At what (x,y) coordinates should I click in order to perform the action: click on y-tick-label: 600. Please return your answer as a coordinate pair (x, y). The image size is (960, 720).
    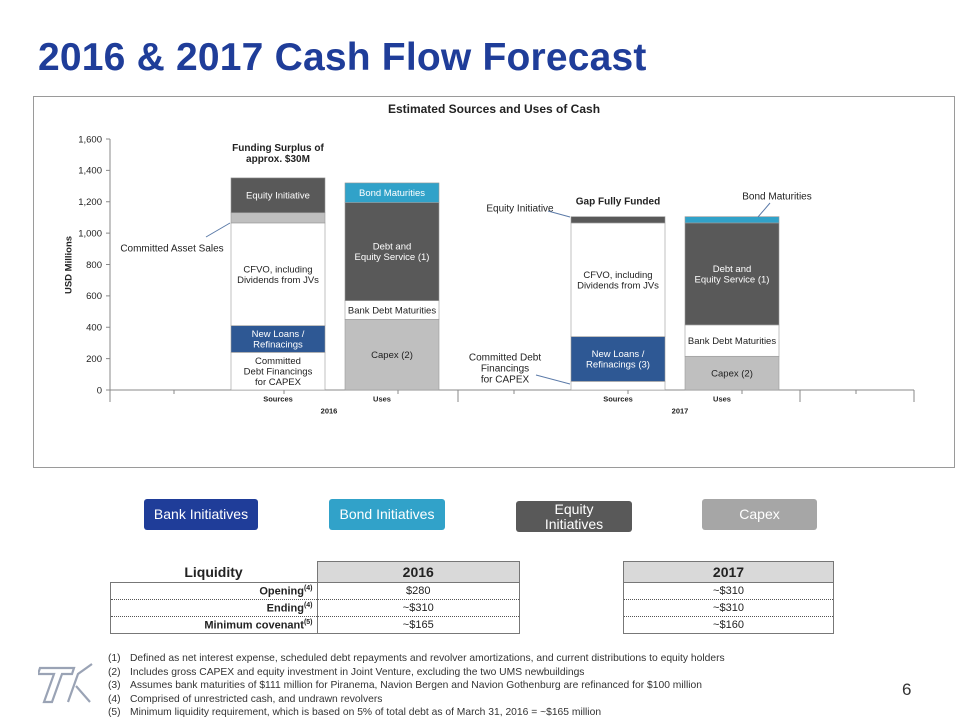
    Looking at the image, I should click on (94, 296).